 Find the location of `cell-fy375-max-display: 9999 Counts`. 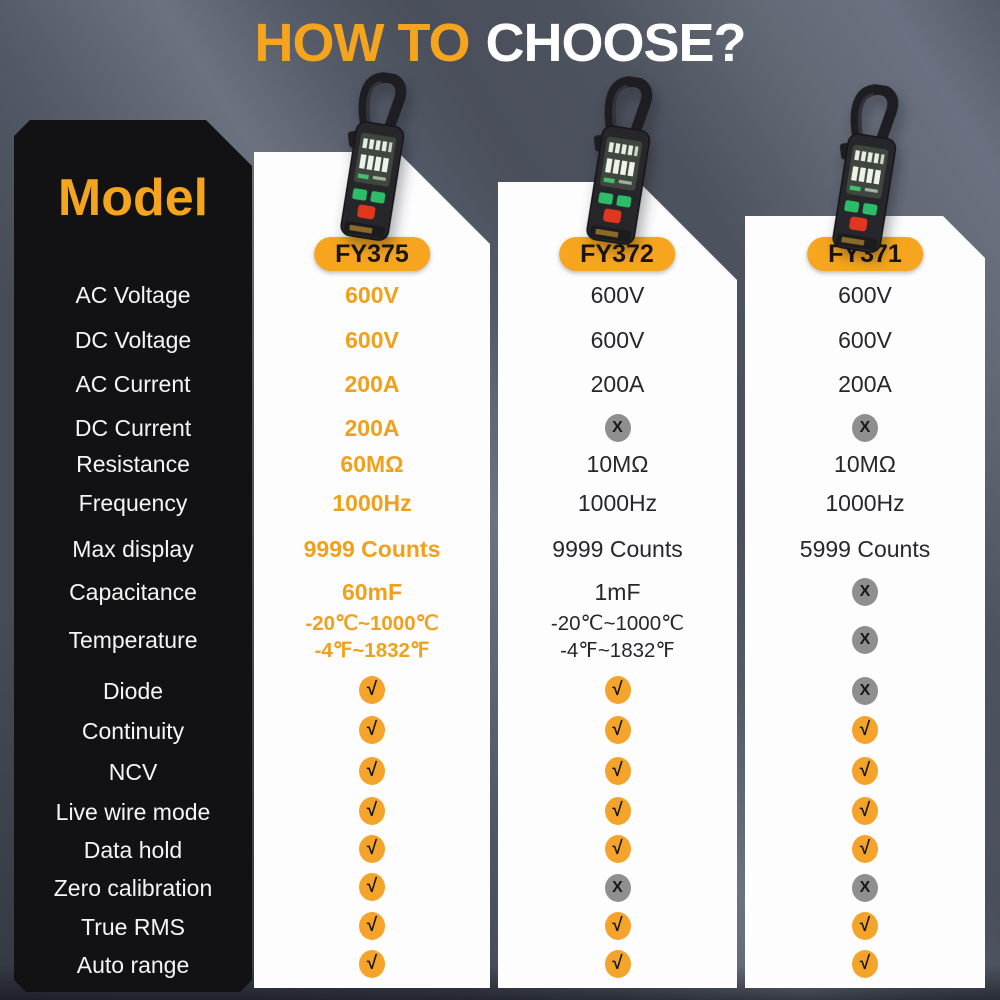

cell-fy375-max-display: 9999 Counts is located at coordinates (372, 551).